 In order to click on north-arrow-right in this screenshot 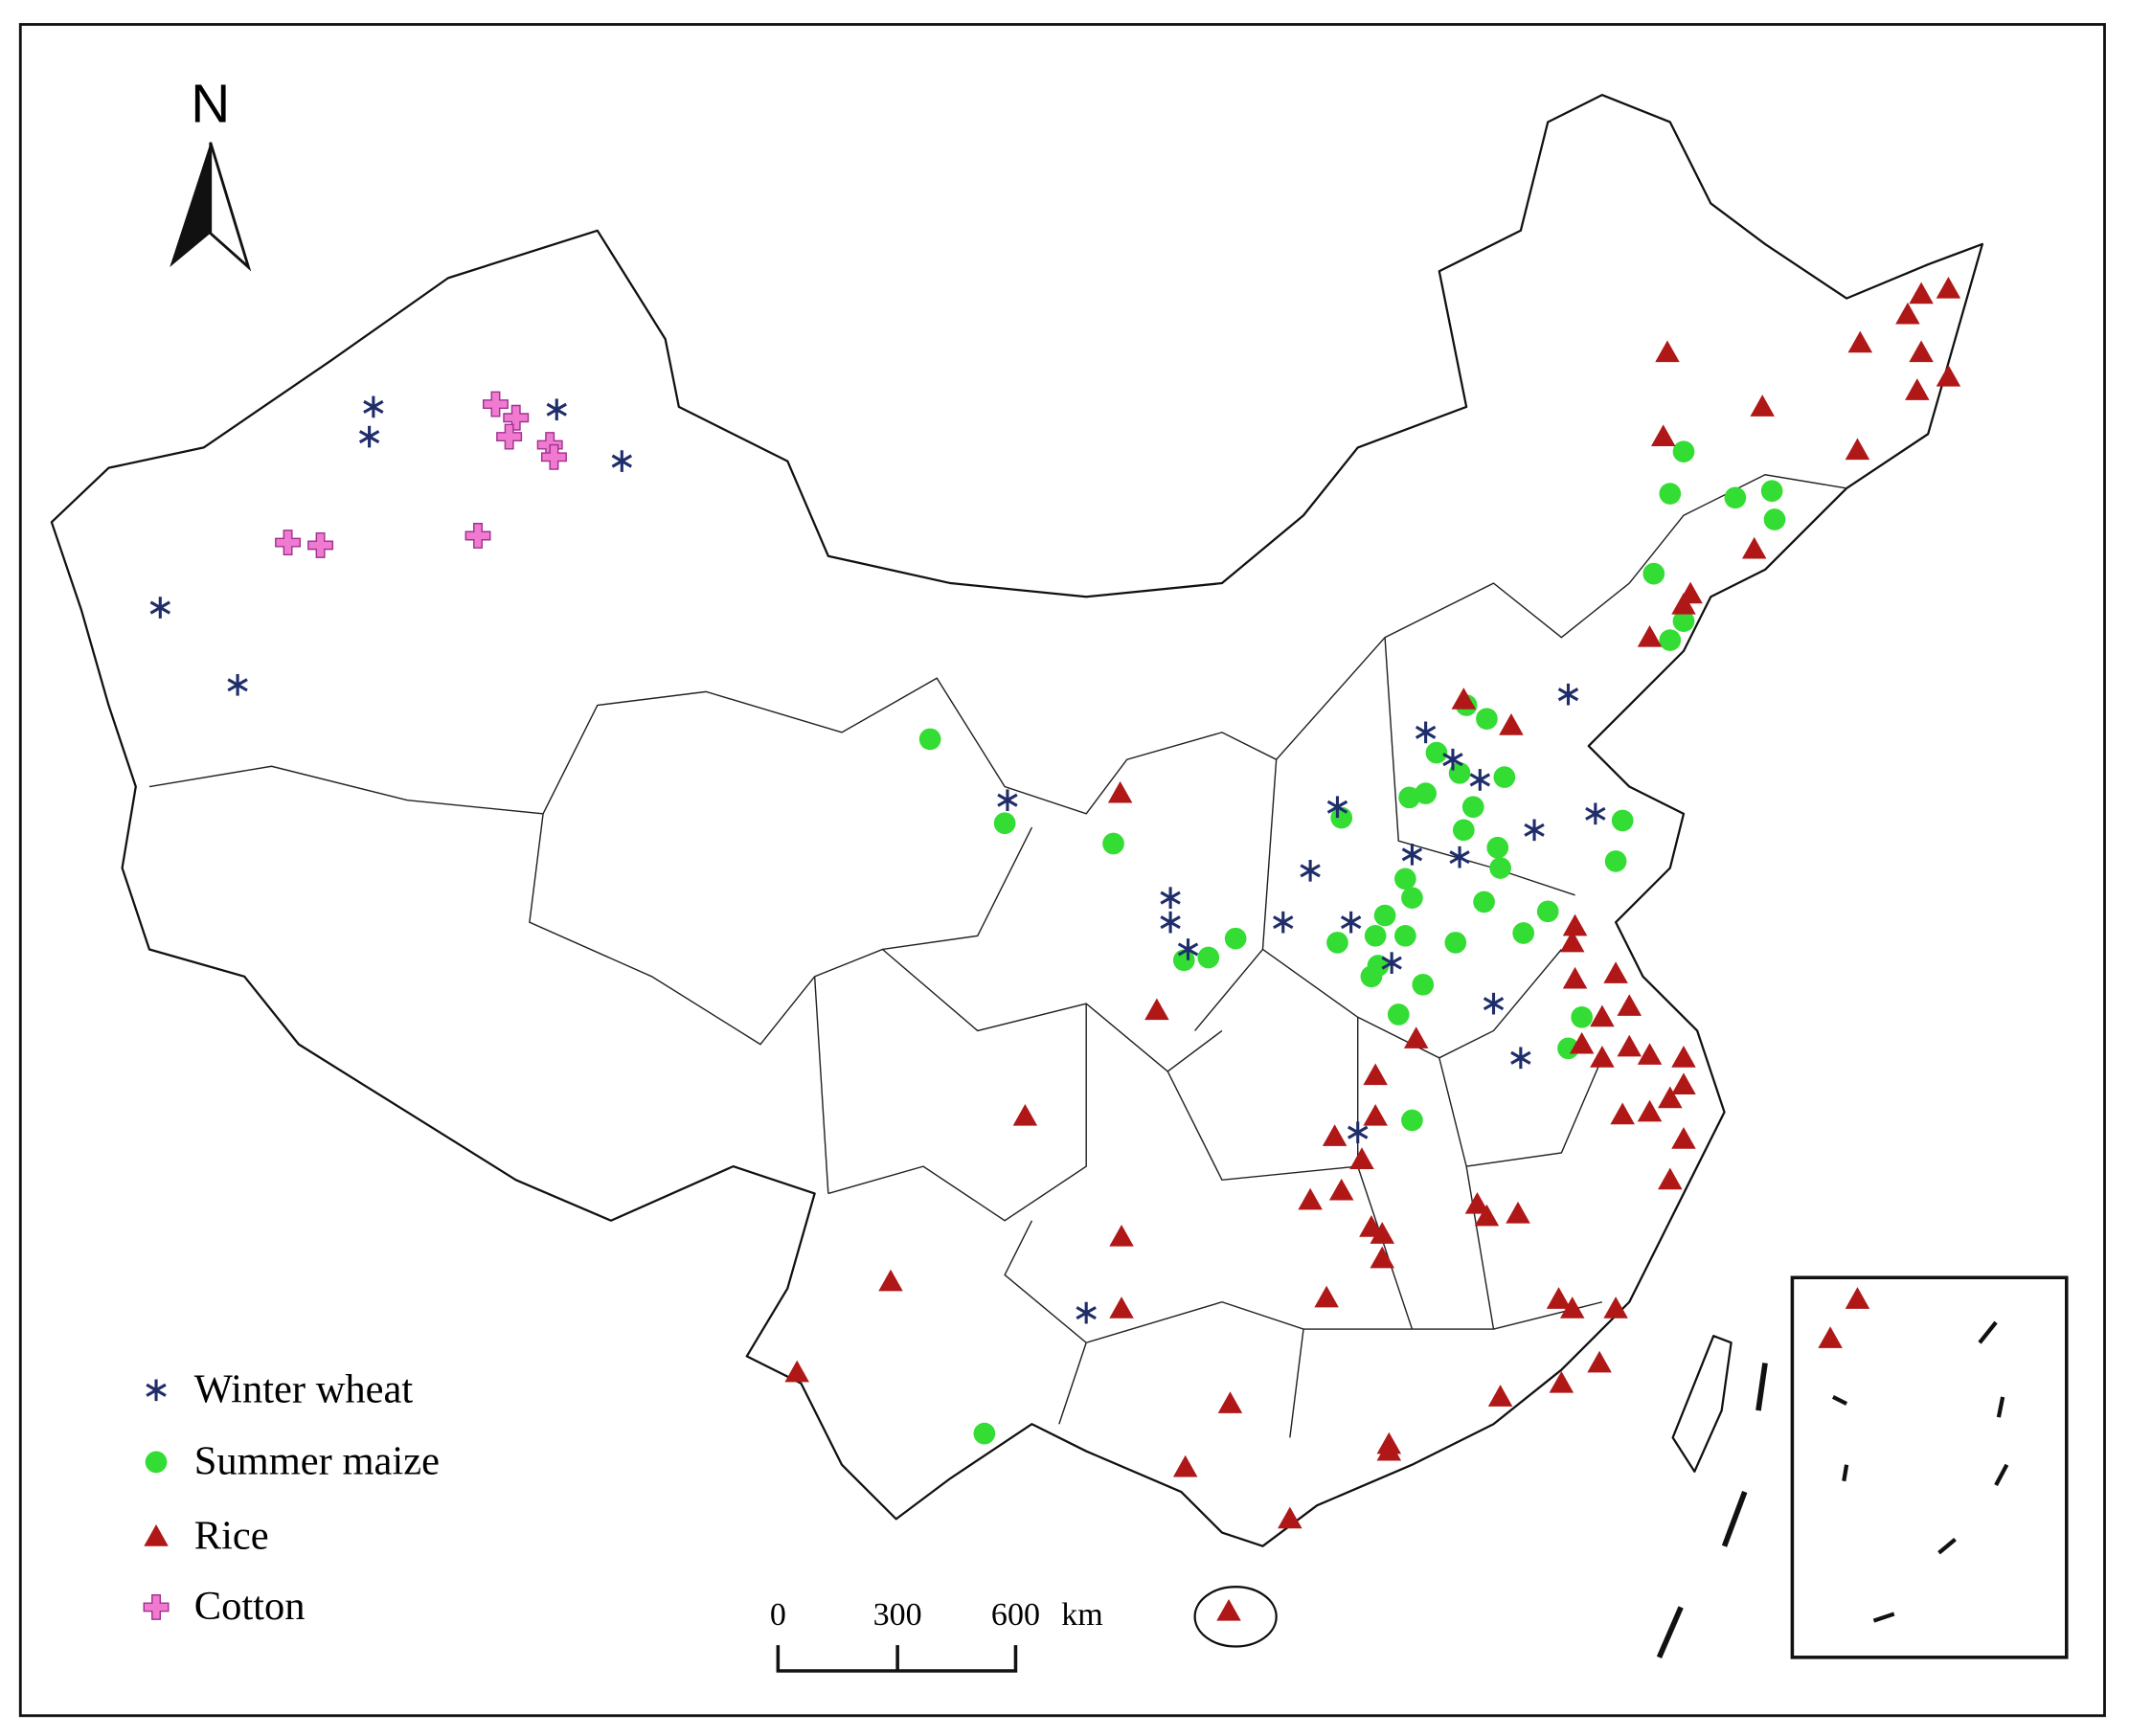, I will do `click(230, 207)`.